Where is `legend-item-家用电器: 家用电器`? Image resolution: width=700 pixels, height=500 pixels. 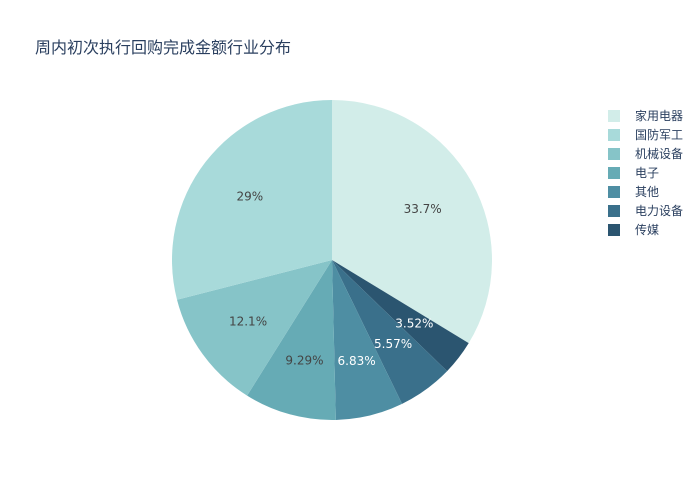
legend-item-家用电器: 家用电器 is located at coordinates (645, 115).